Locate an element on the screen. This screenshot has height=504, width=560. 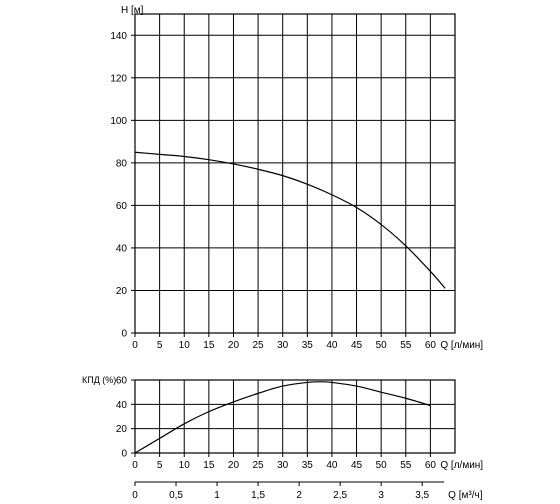
m3h-tick-label: 1 is located at coordinates (217, 495).